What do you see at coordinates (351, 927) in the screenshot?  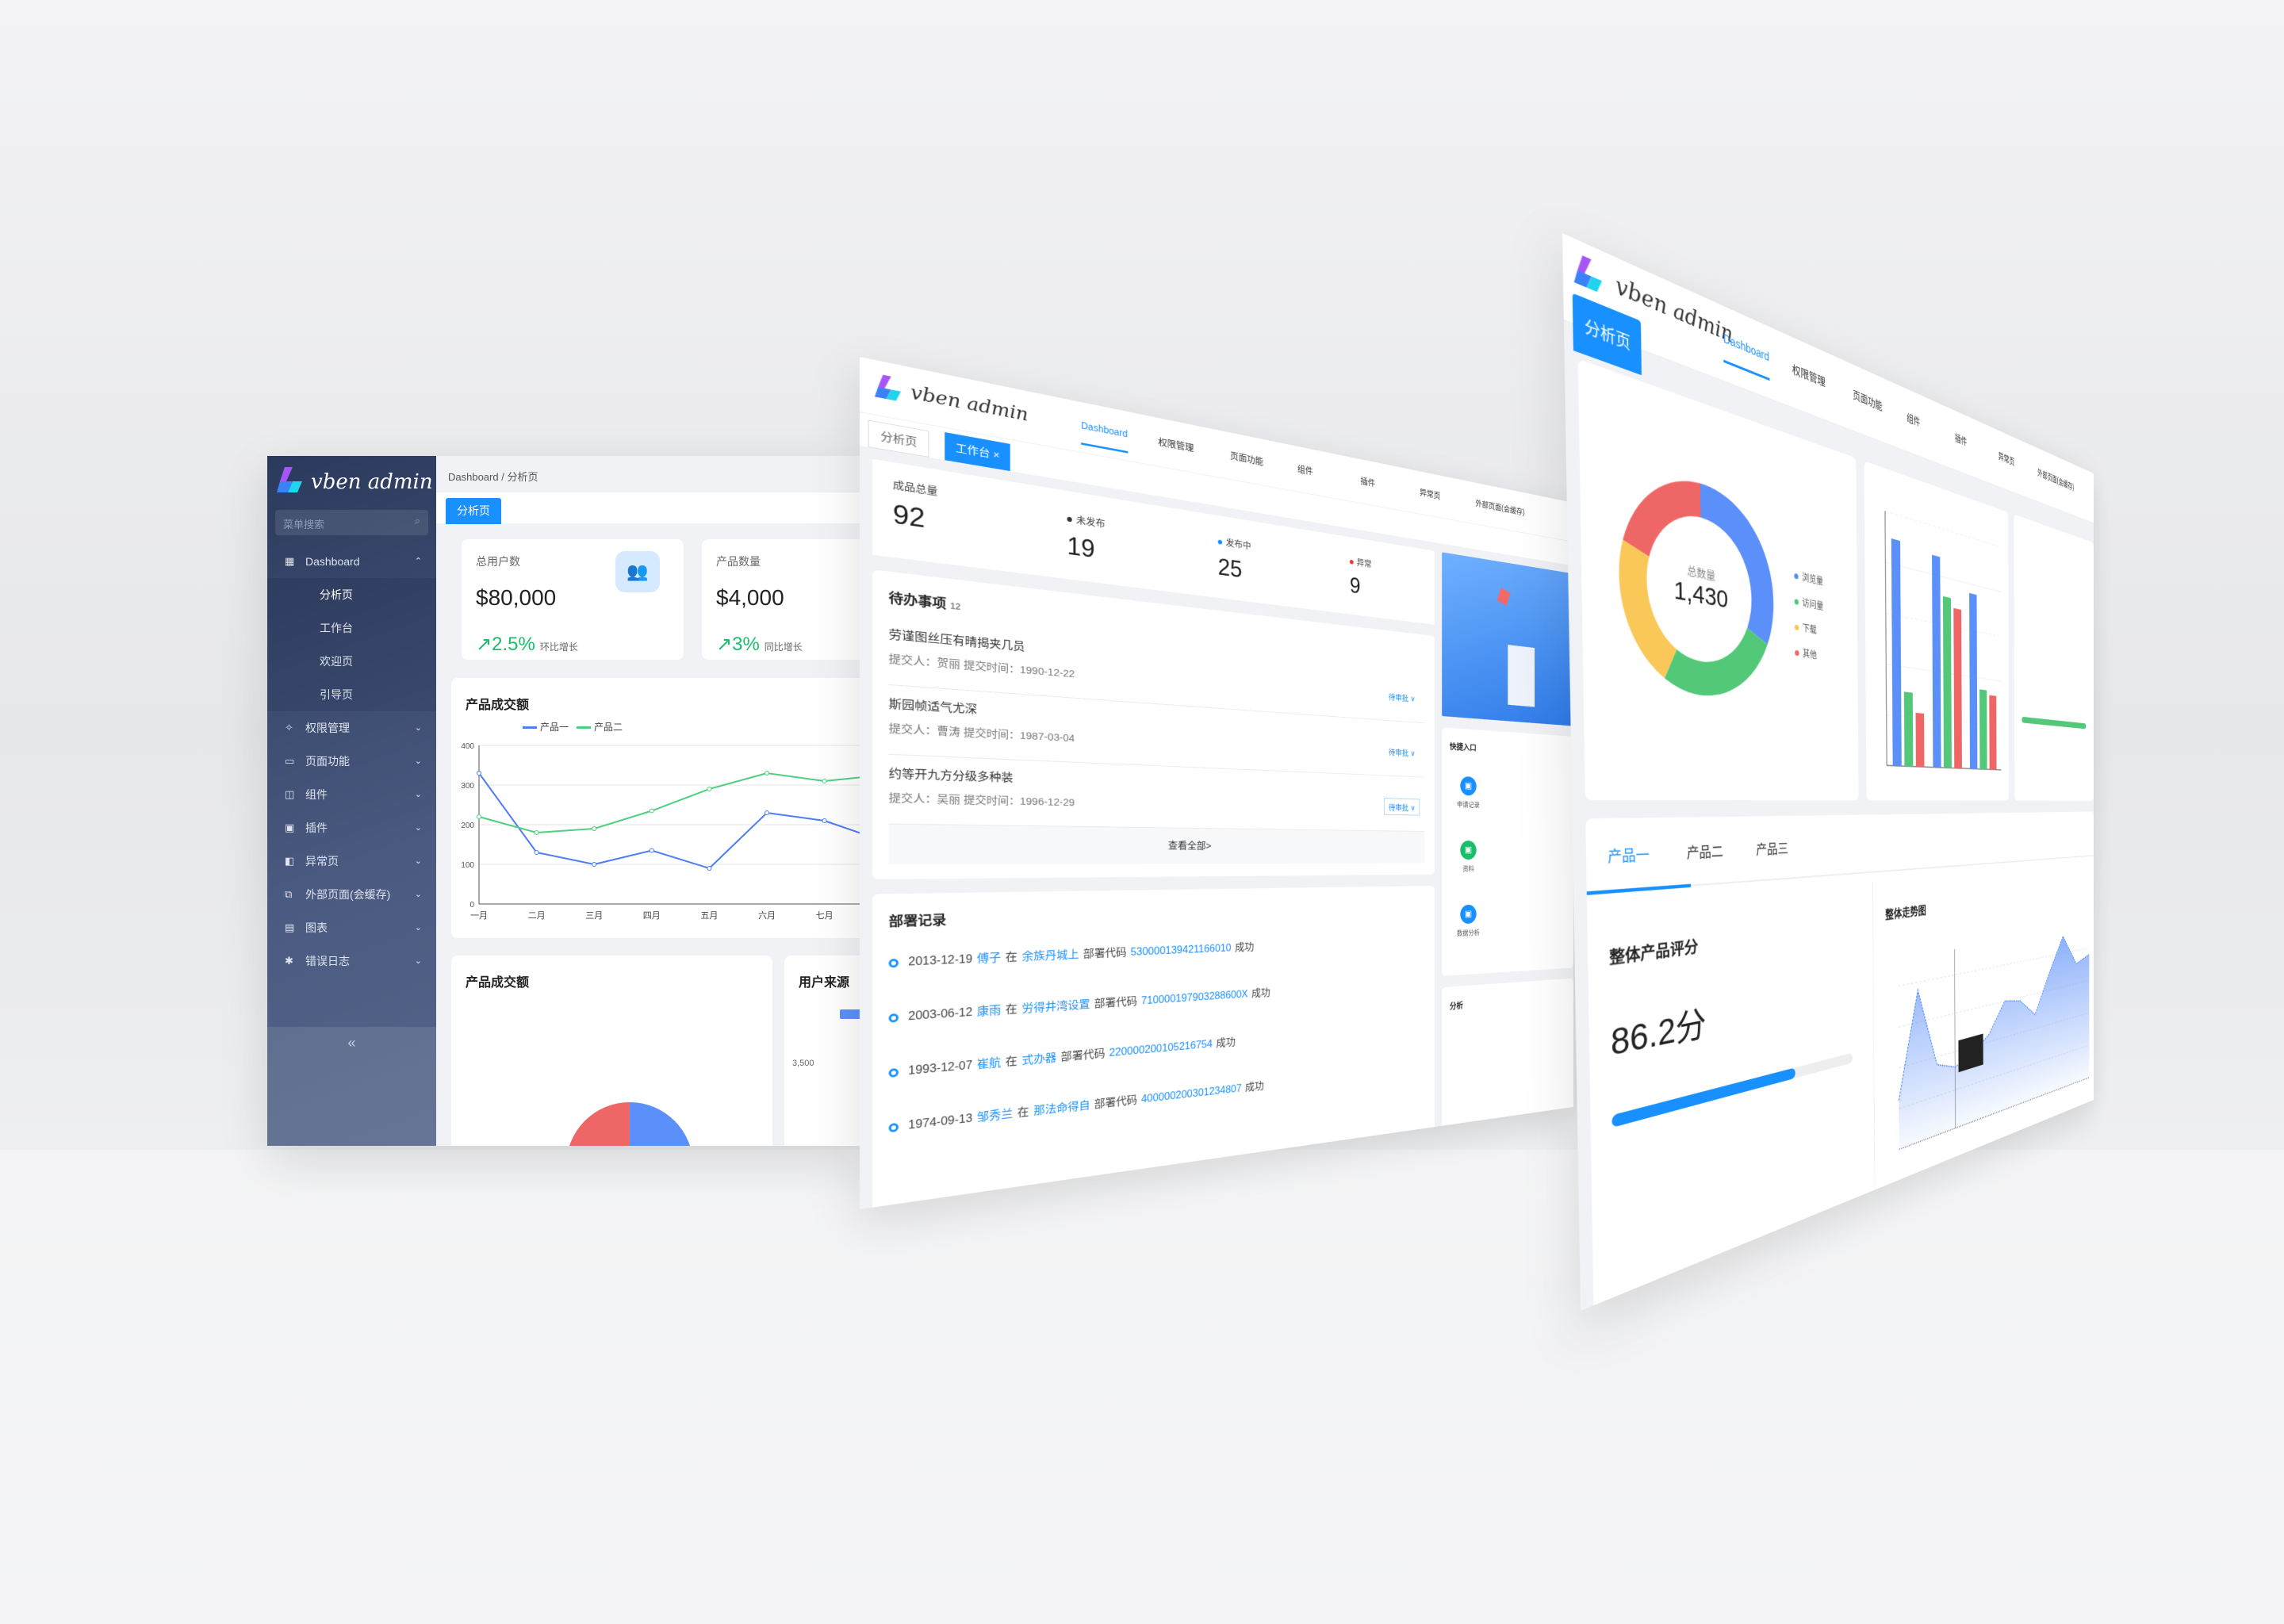 I see `sidebar-item: ▤ 图表 ⌄` at bounding box center [351, 927].